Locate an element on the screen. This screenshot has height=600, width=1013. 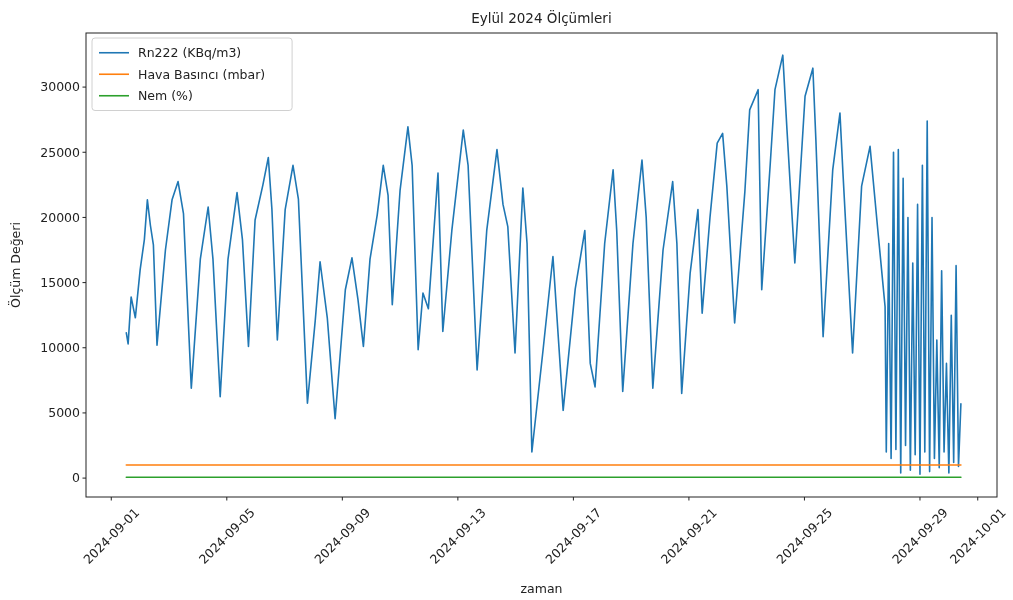
y-tick-label: 20000 is located at coordinates (60, 217).